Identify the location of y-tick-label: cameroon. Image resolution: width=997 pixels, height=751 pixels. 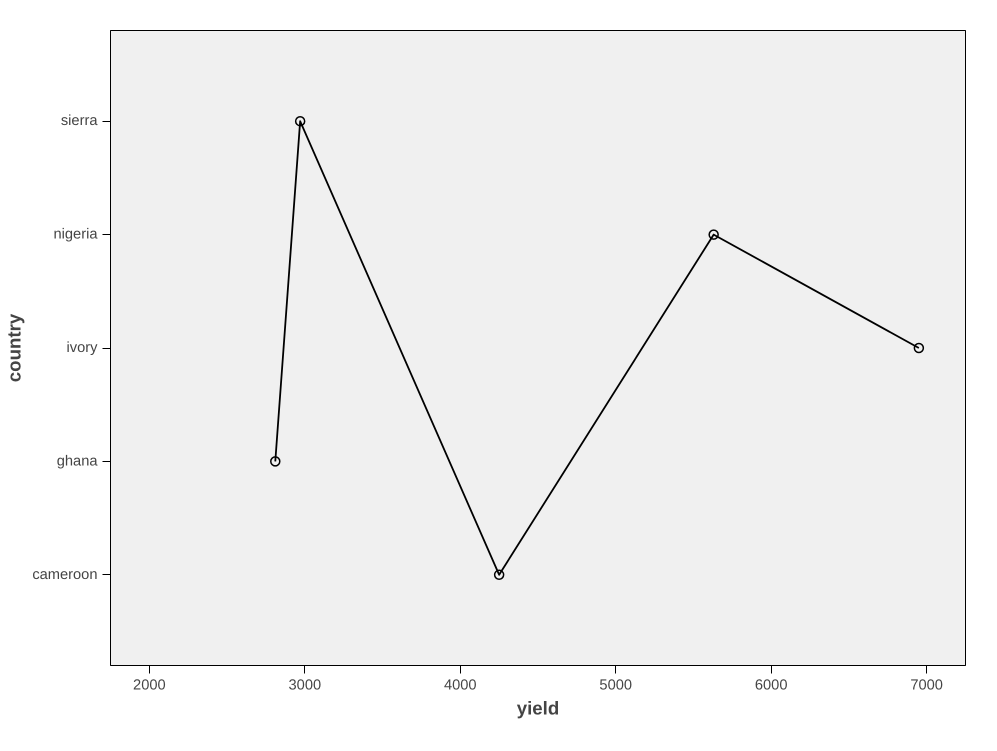
(65, 574).